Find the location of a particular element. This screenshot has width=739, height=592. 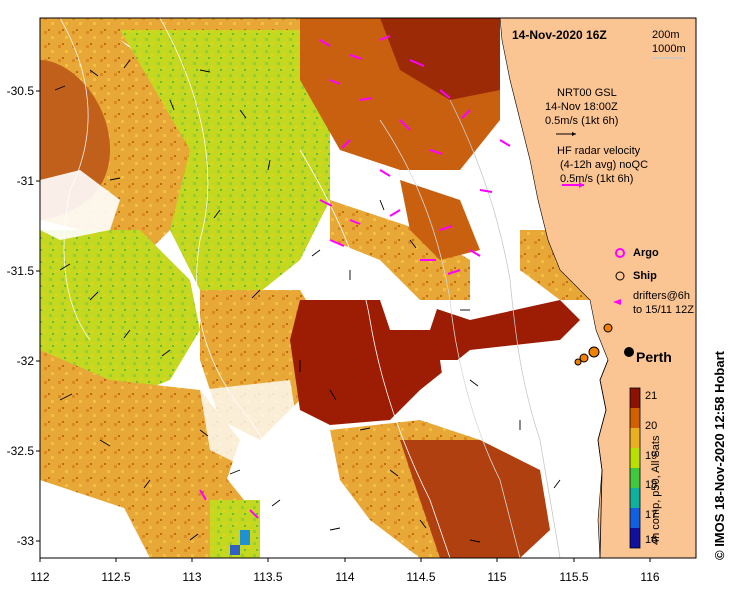

city-label-perth: Perth is located at coordinates (654, 357).